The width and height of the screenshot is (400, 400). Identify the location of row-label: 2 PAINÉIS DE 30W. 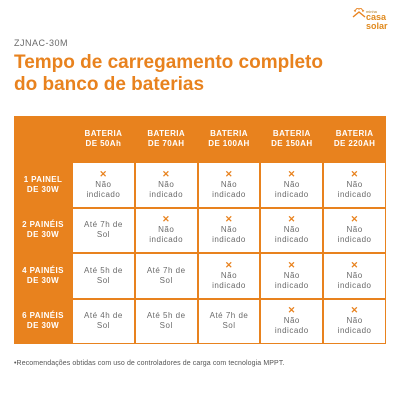
(43, 231).